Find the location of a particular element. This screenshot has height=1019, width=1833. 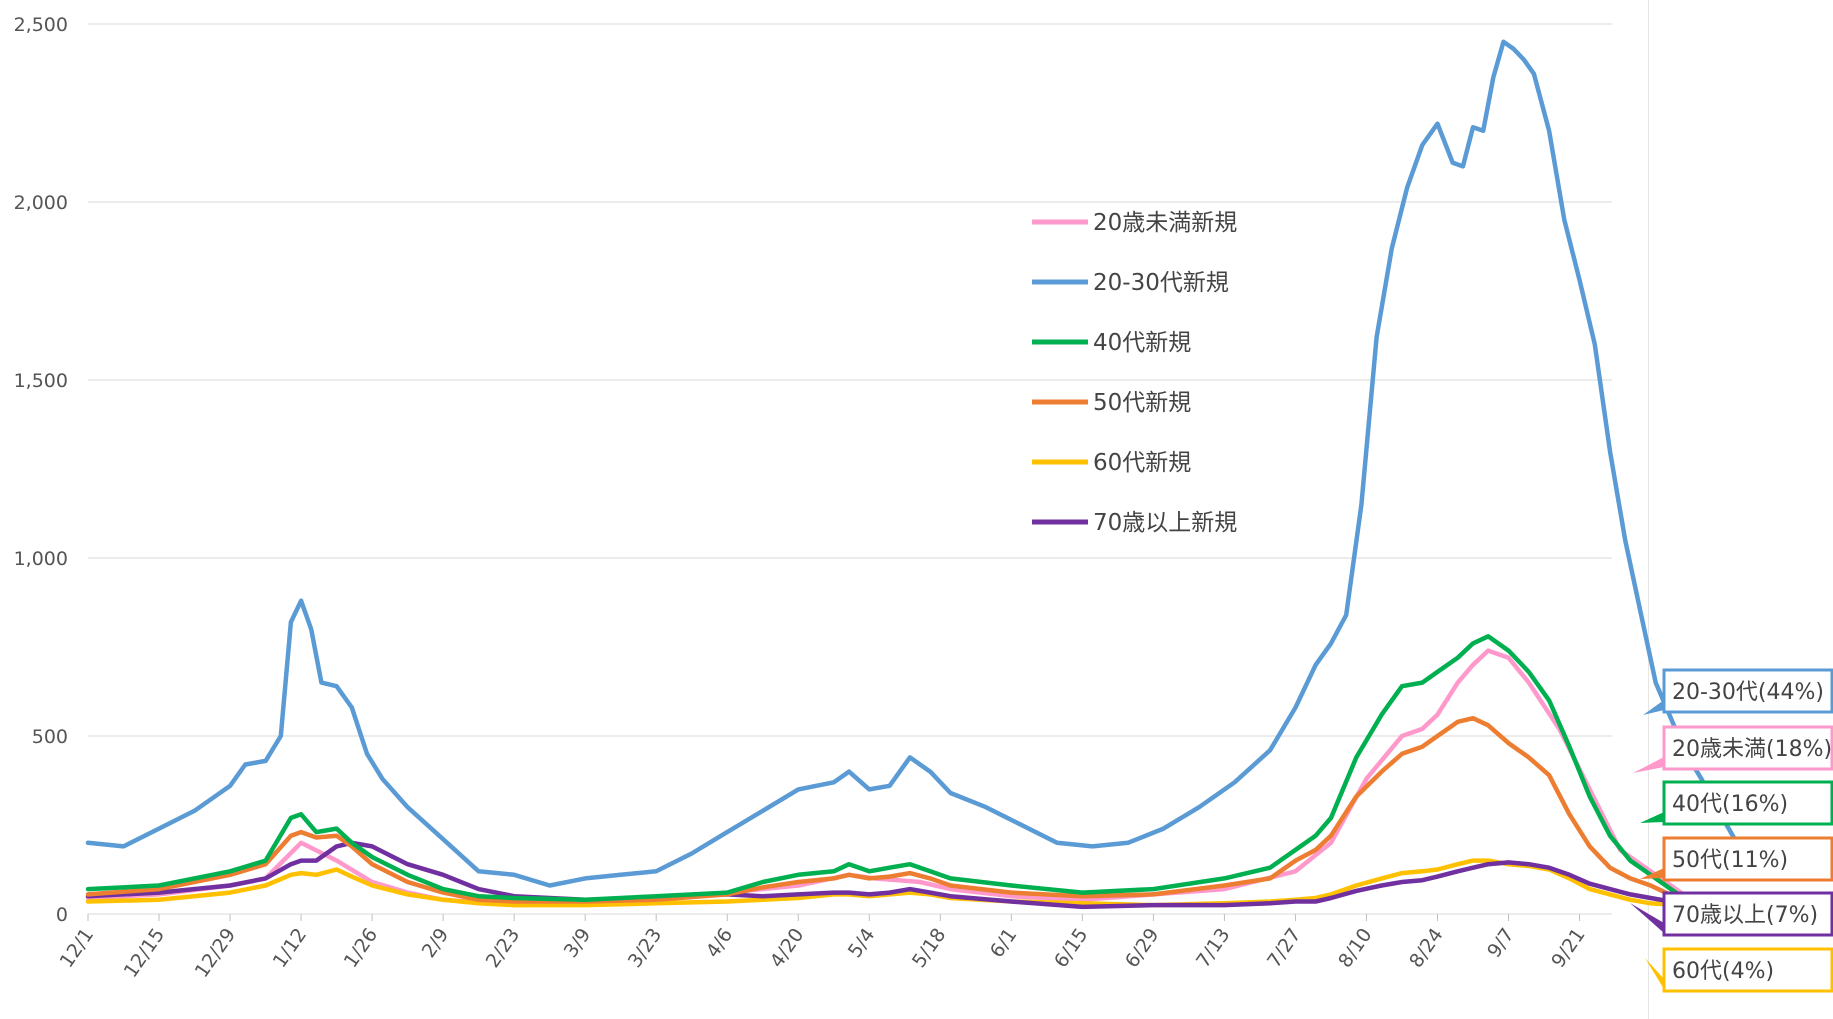

callout-label: 20-30代(44%) is located at coordinates (1748, 692).